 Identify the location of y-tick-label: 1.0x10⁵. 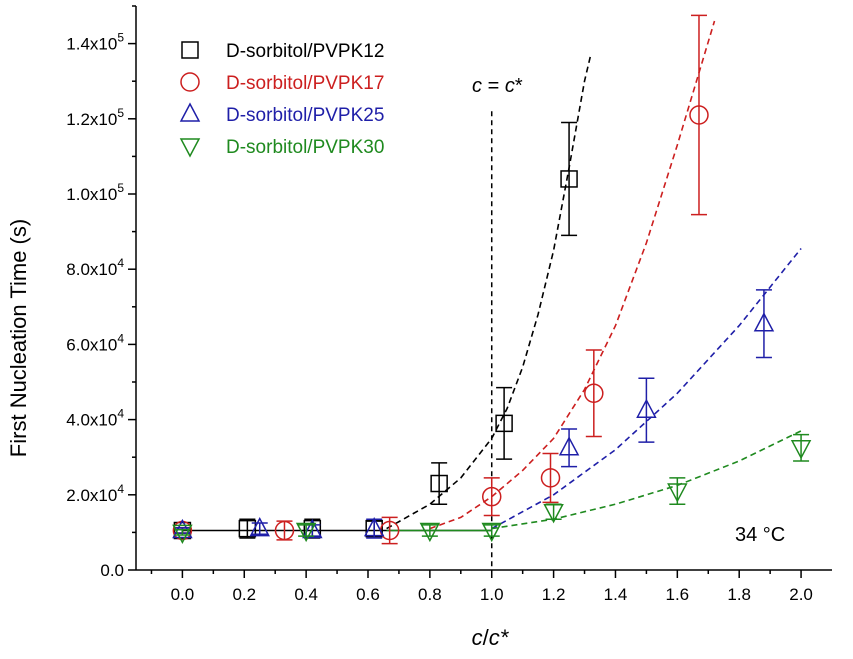
(95, 192).